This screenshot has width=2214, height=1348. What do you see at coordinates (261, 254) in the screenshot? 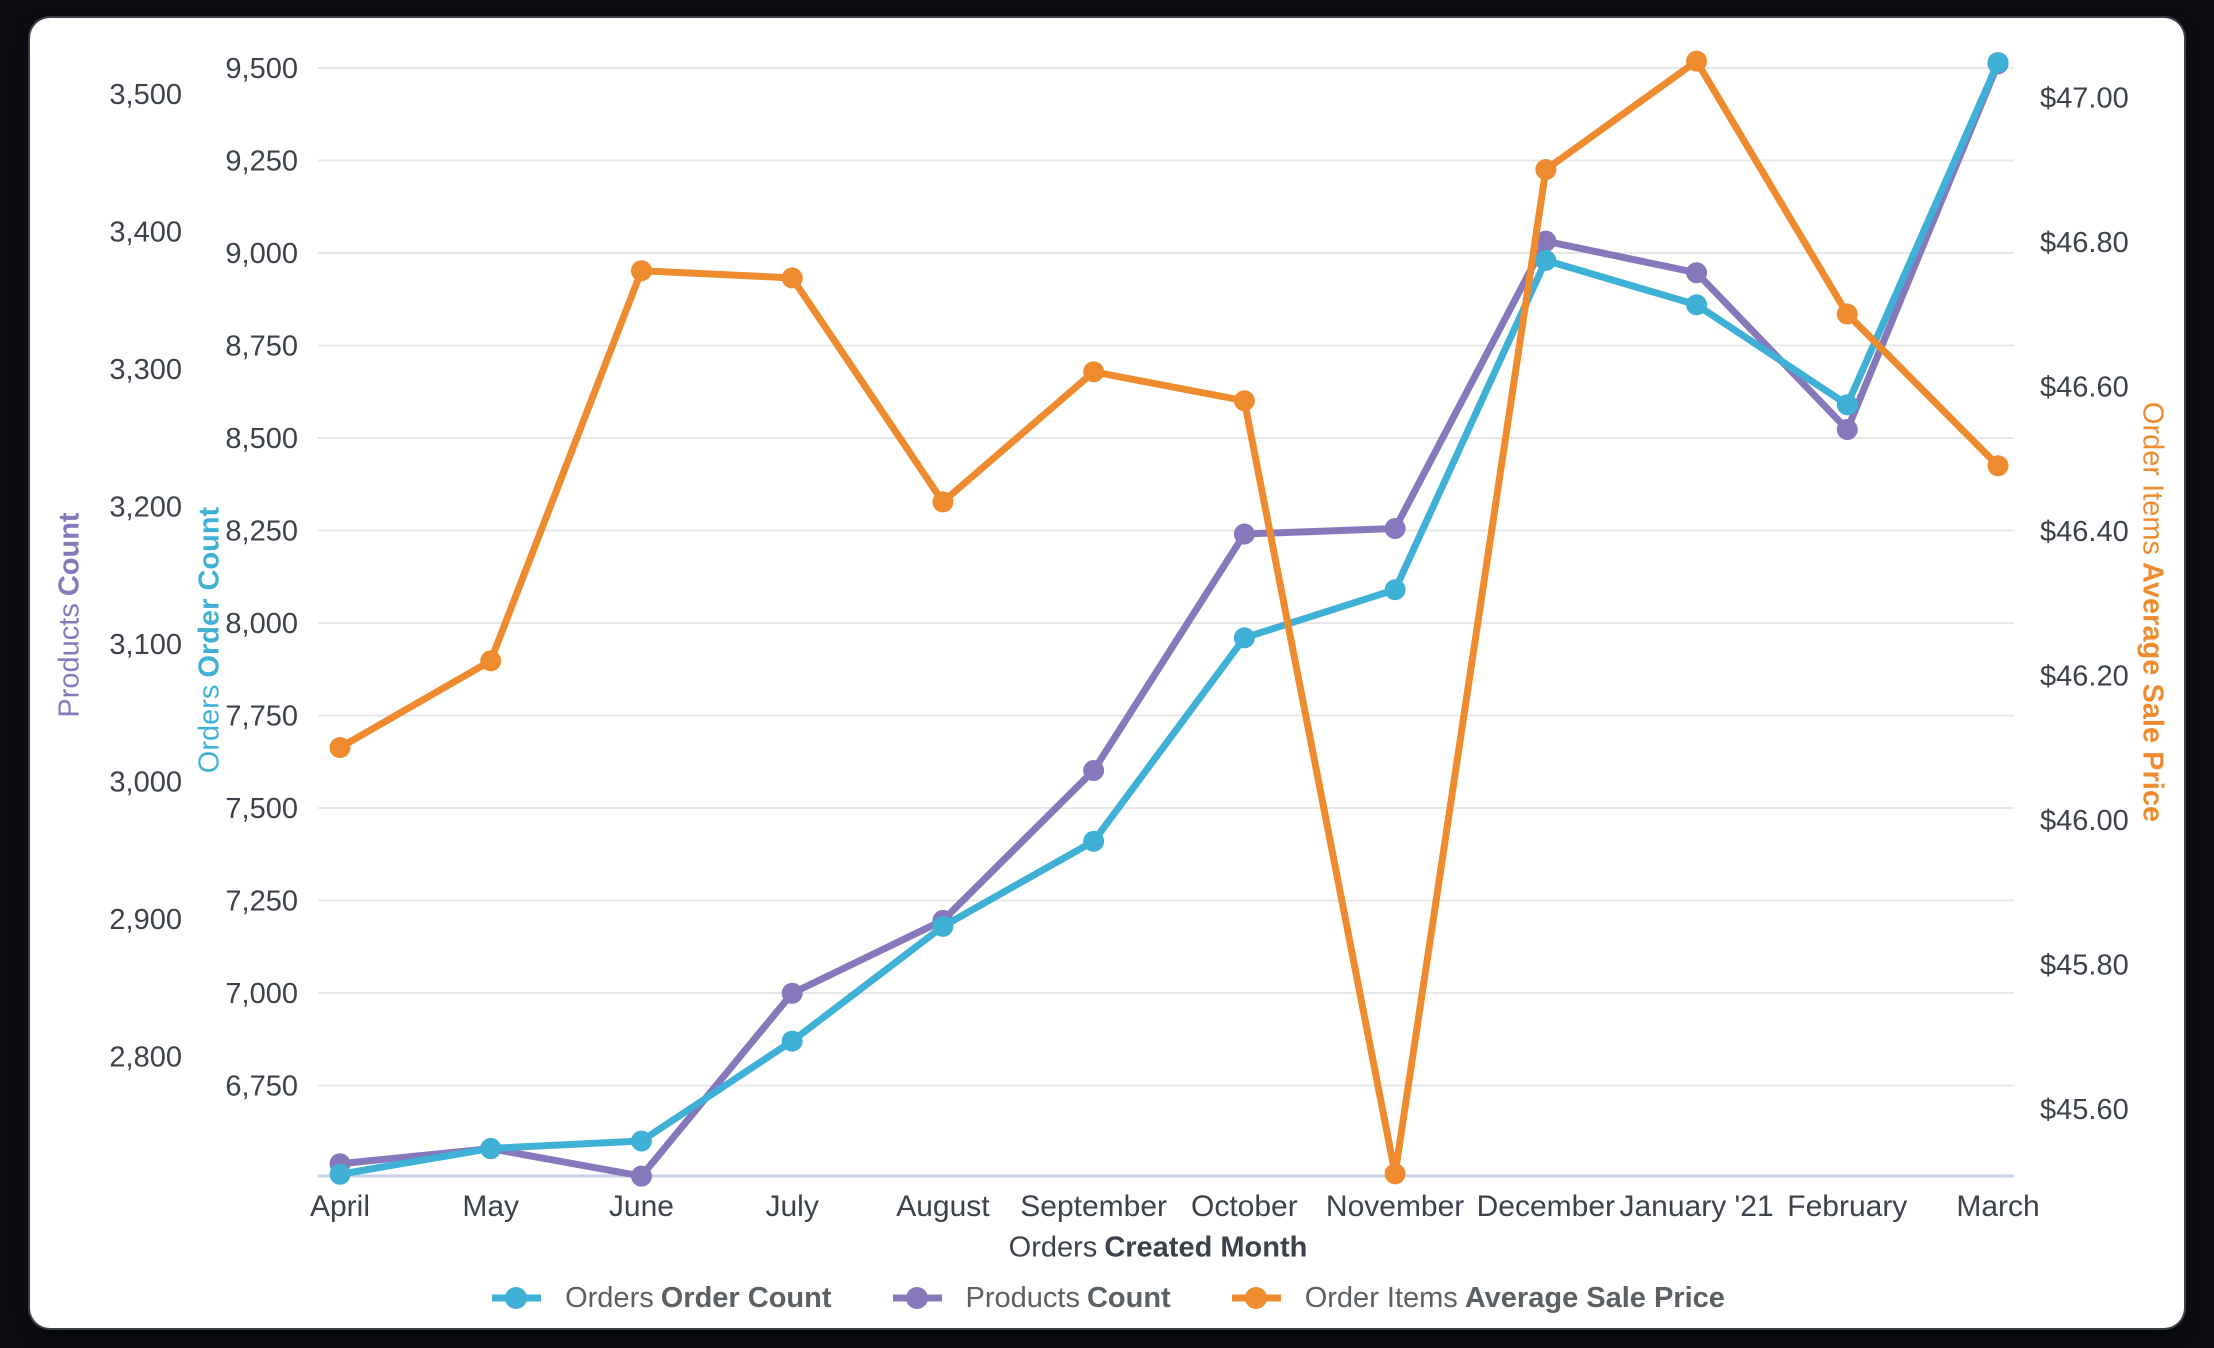
I see `y-axis-tick-label-orders: 9,000` at bounding box center [261, 254].